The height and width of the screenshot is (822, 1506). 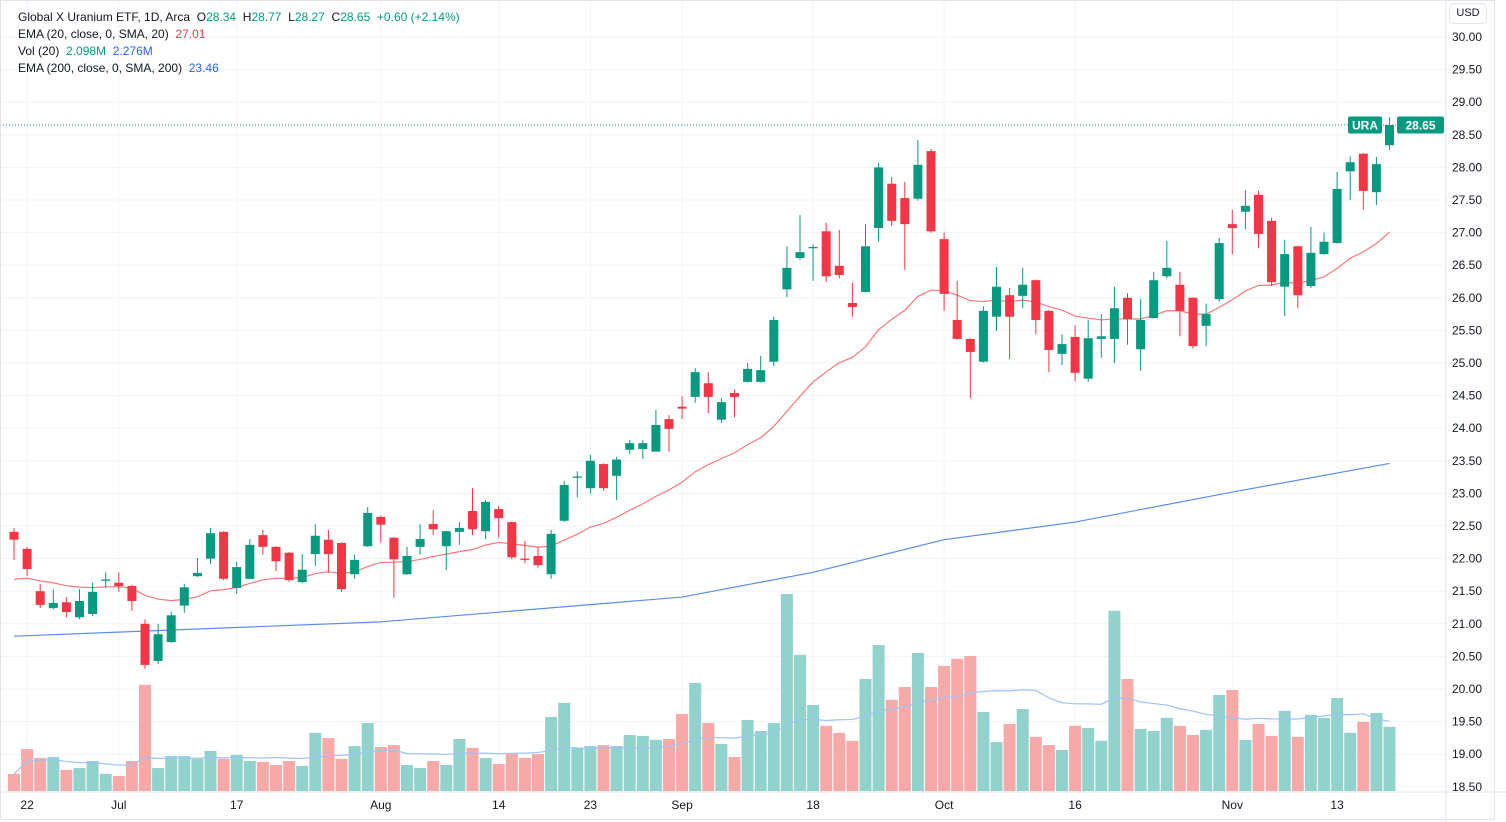 I want to click on price-axis, so click(x=1476, y=411).